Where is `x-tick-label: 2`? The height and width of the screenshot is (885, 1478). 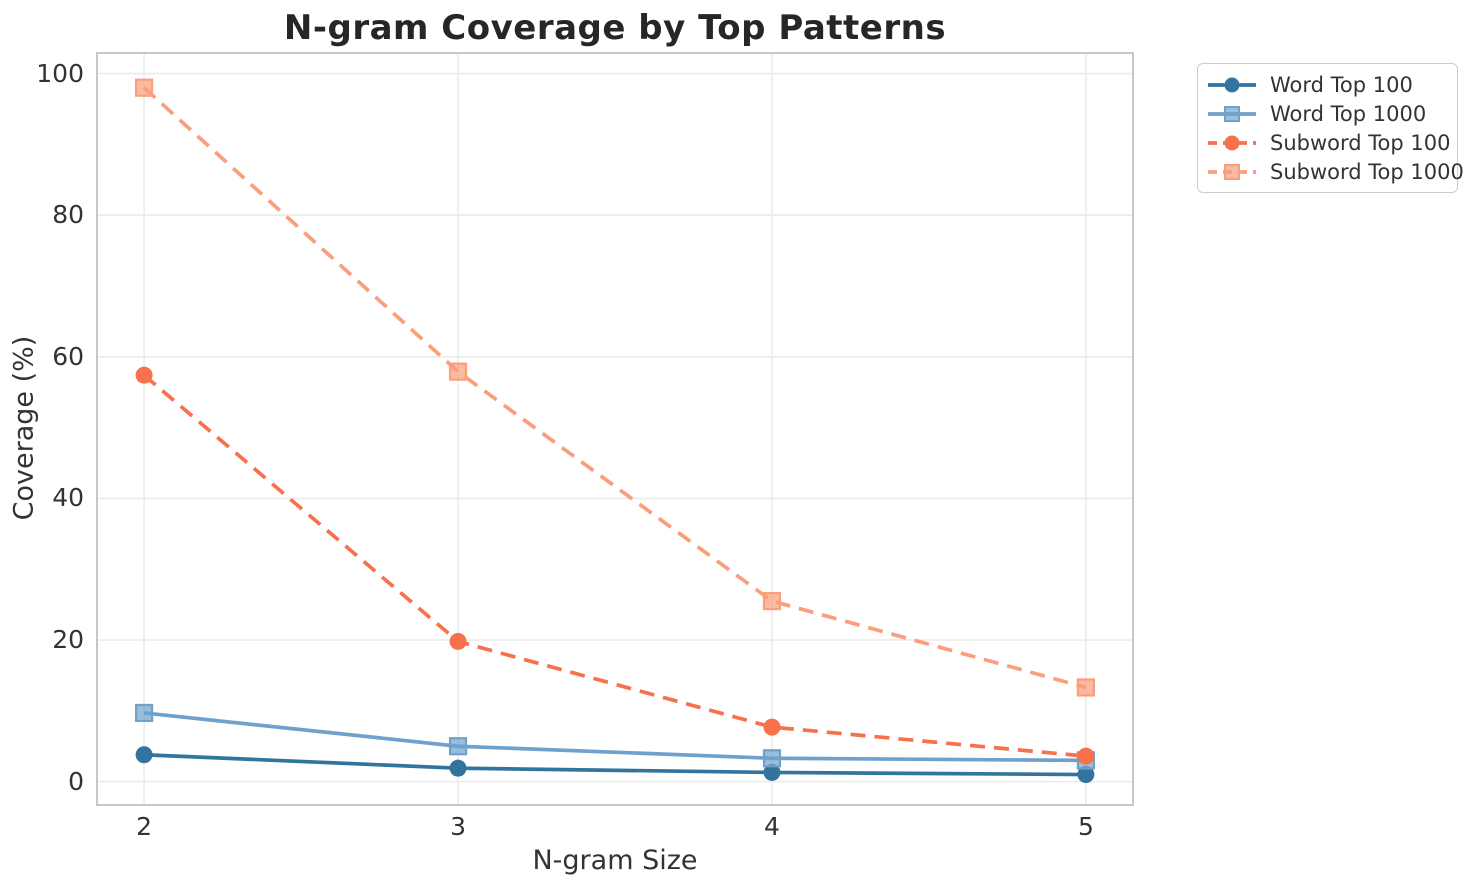
x-tick-label: 2 is located at coordinates (144, 826).